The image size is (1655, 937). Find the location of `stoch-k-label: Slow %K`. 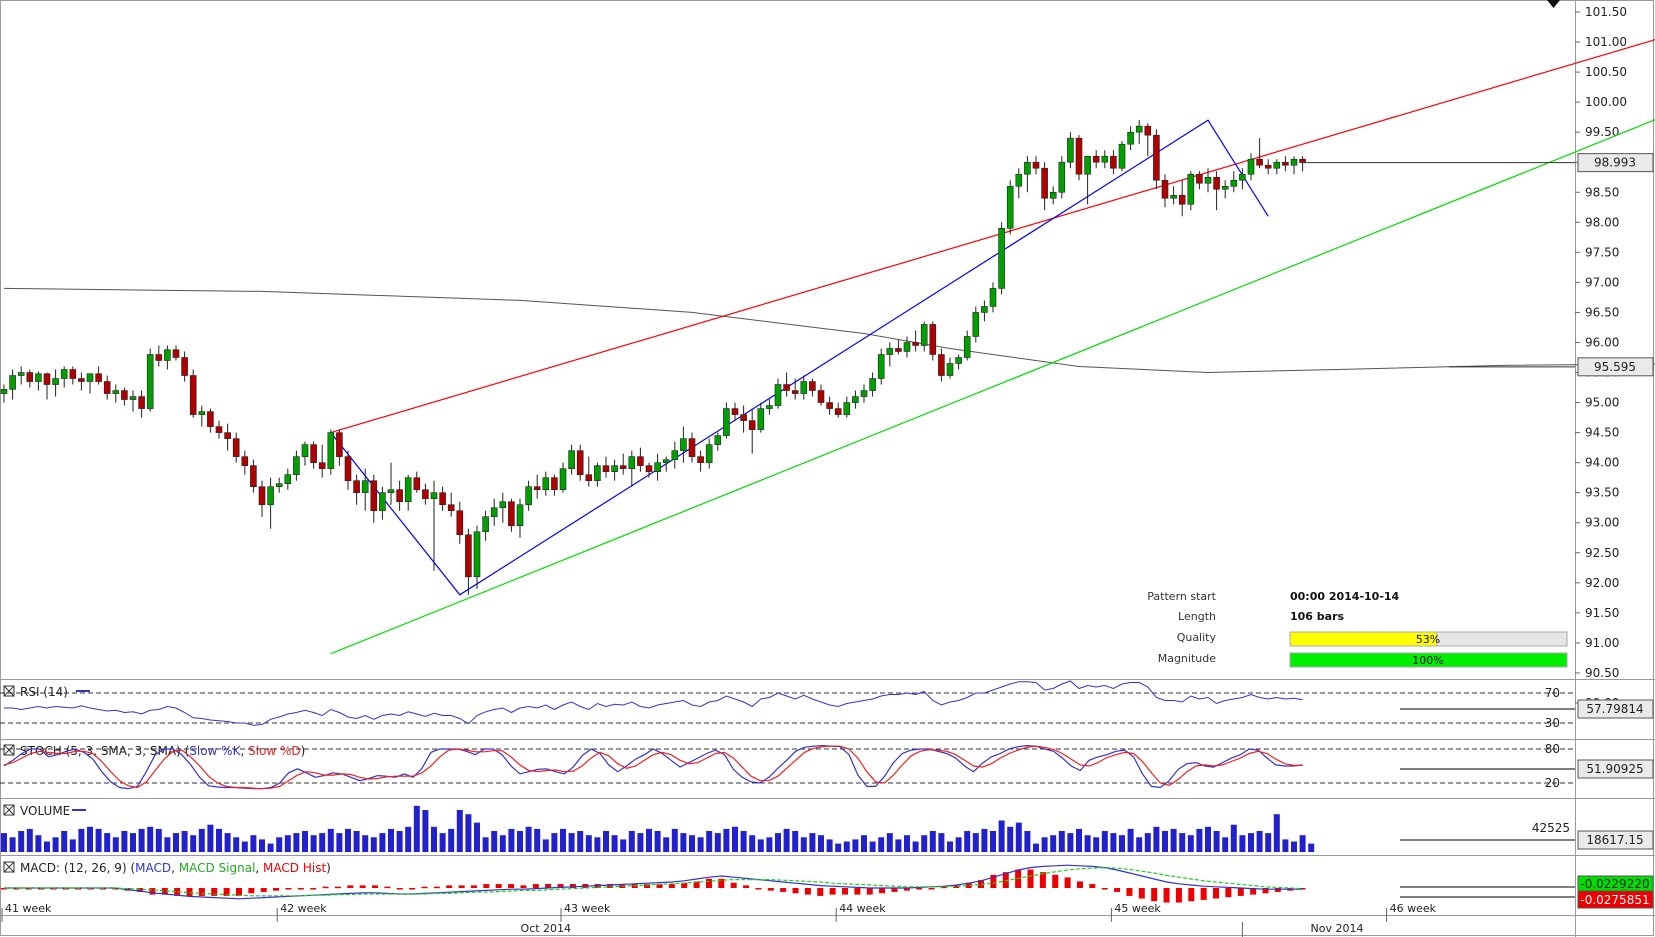

stoch-k-label: Slow %K is located at coordinates (215, 751).